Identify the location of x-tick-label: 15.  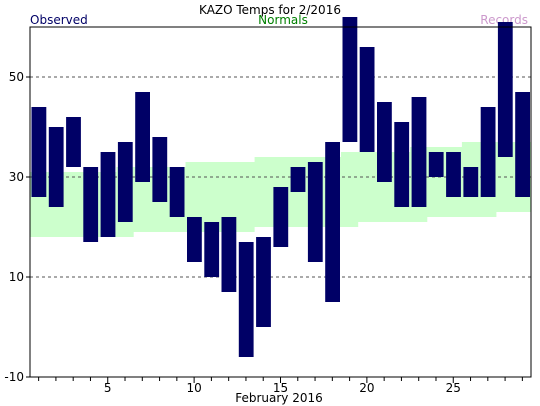
(280, 388).